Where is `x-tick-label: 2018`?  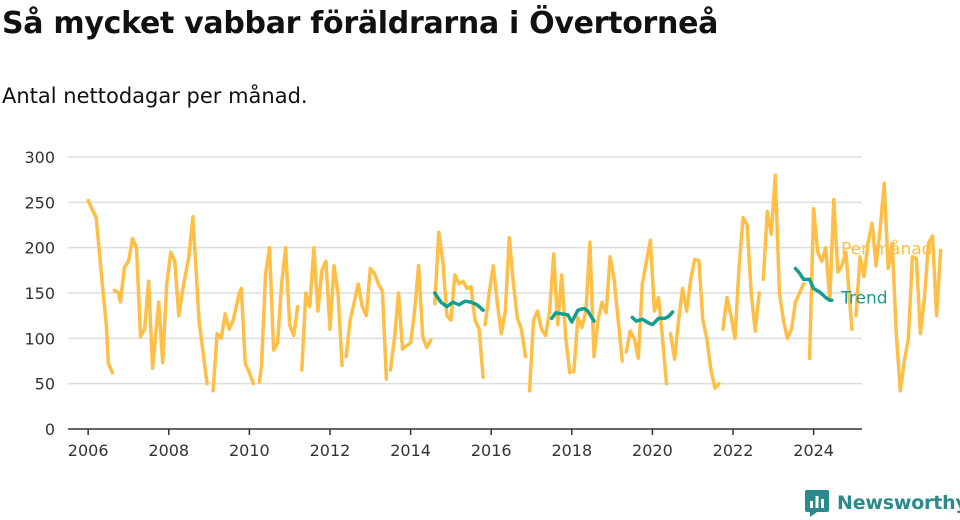
x-tick-label: 2018 is located at coordinates (571, 450).